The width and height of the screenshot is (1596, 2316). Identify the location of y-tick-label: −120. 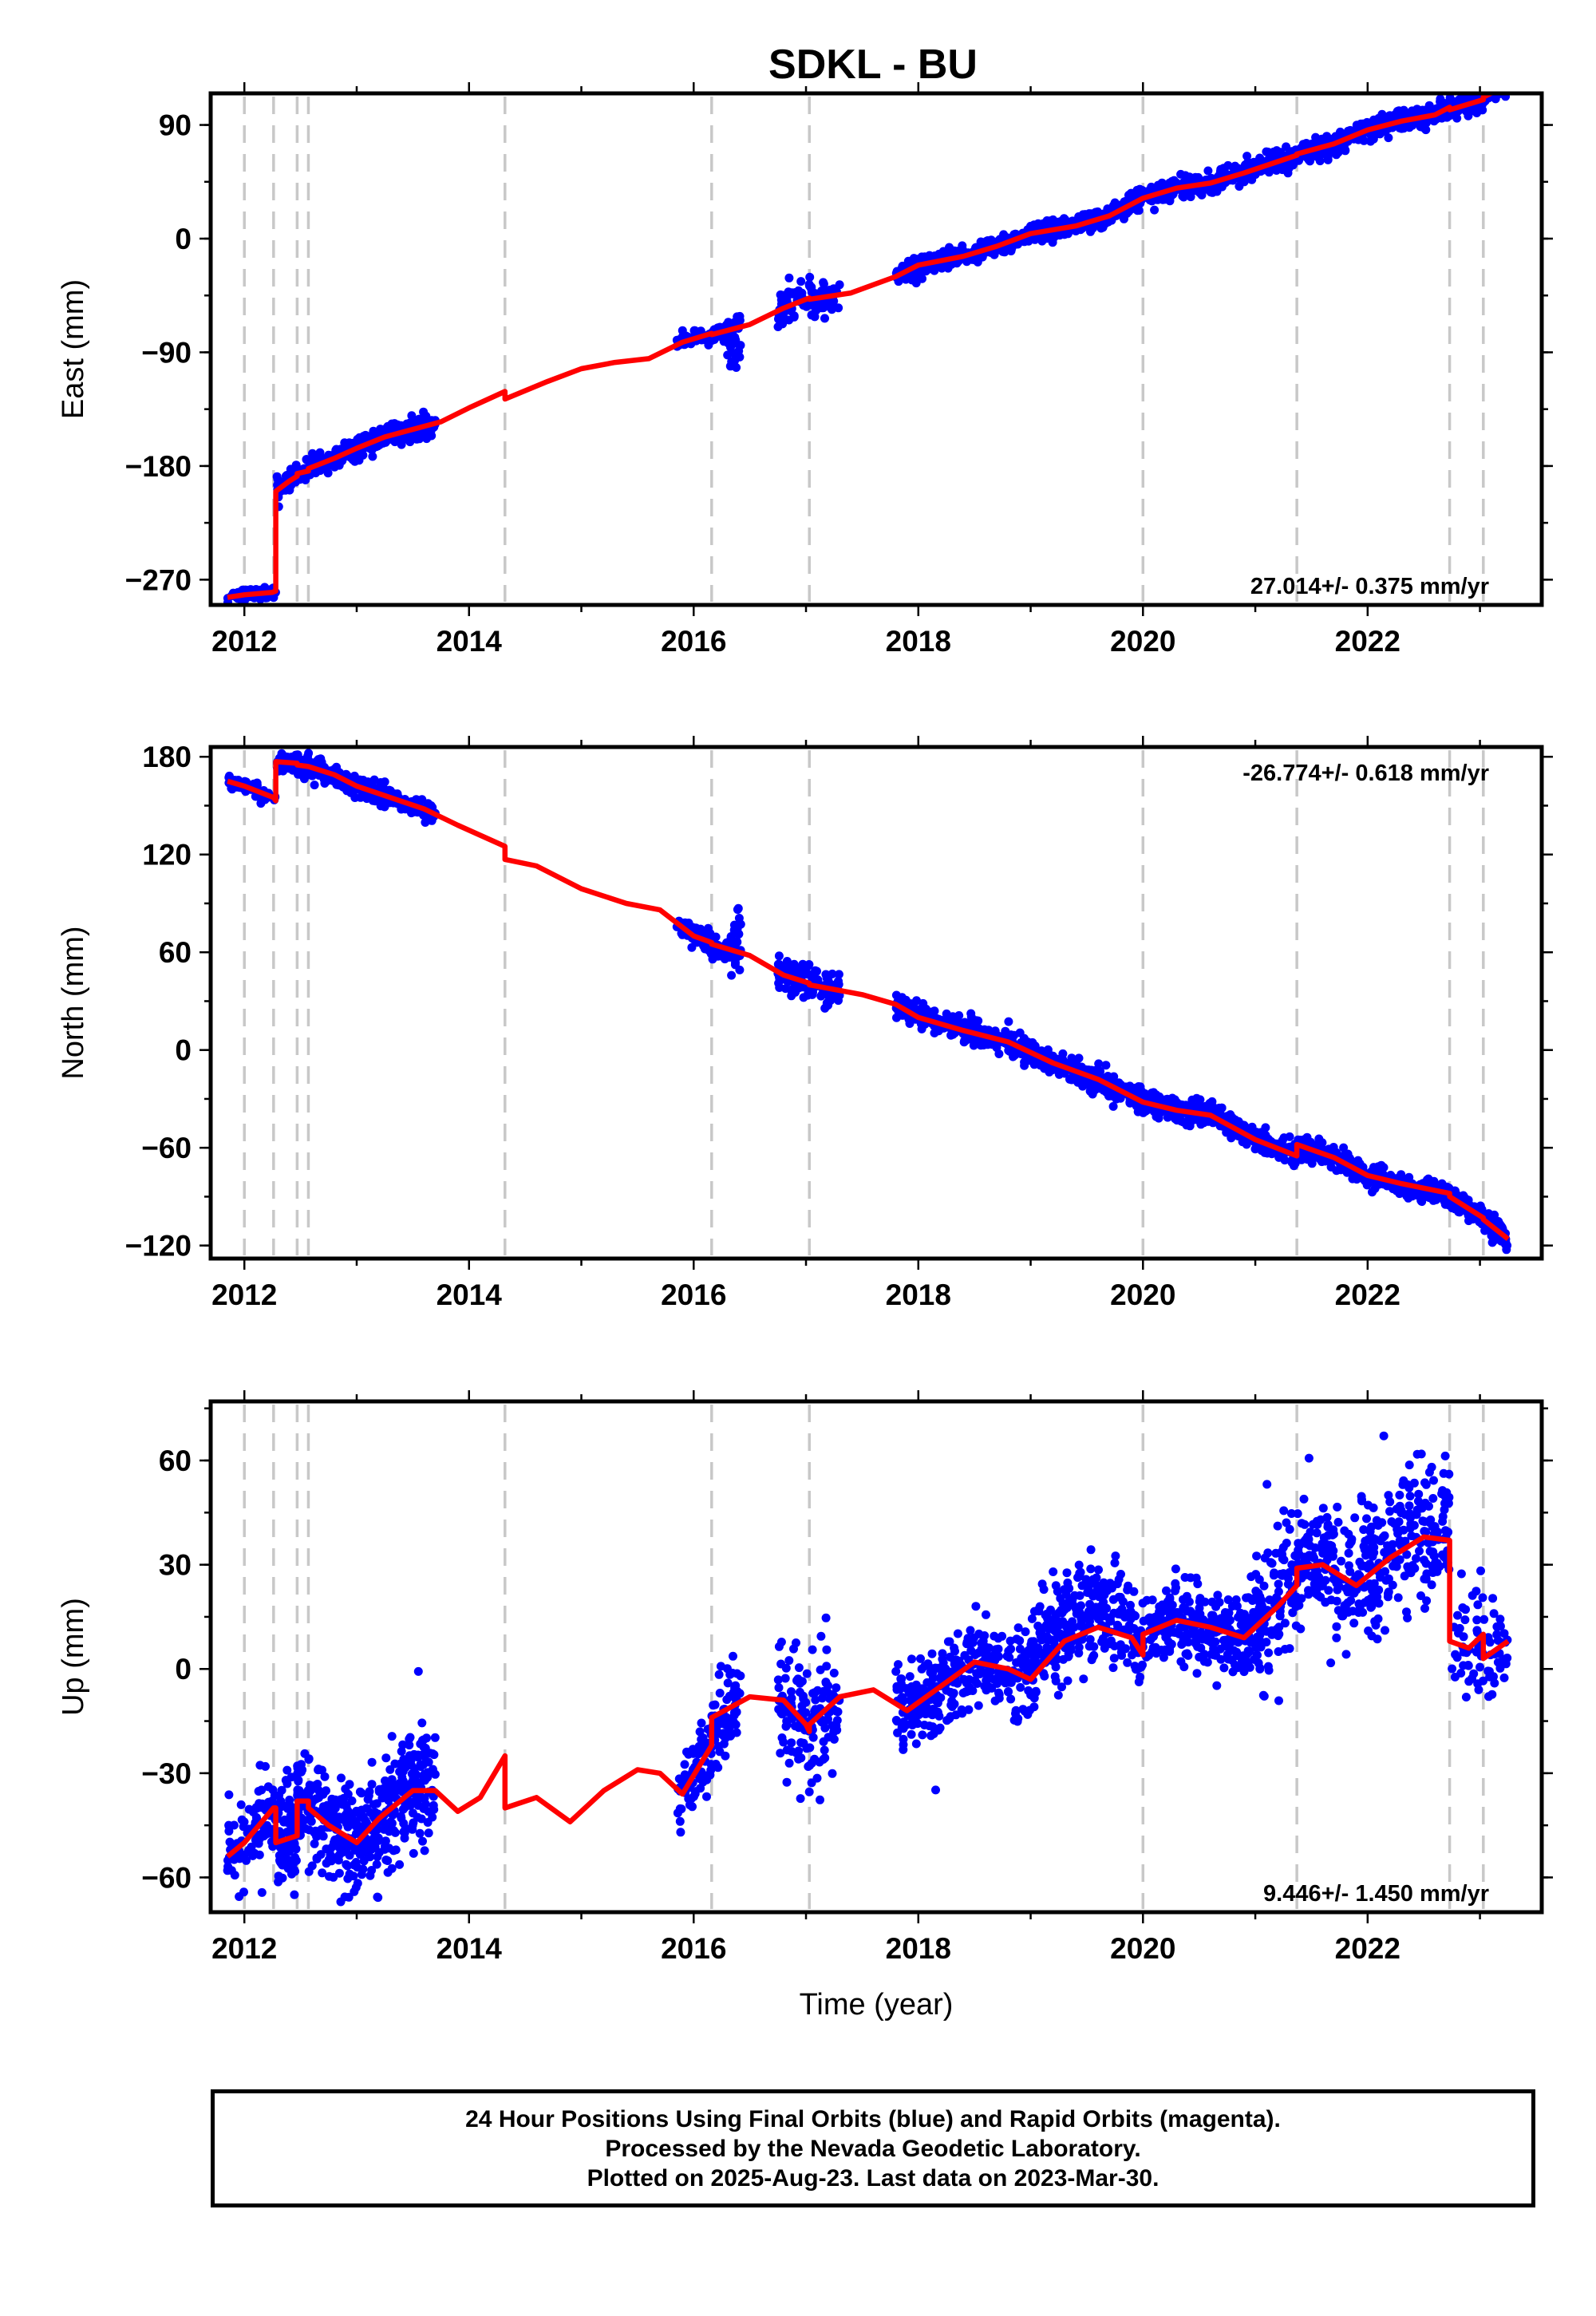
(158, 1246).